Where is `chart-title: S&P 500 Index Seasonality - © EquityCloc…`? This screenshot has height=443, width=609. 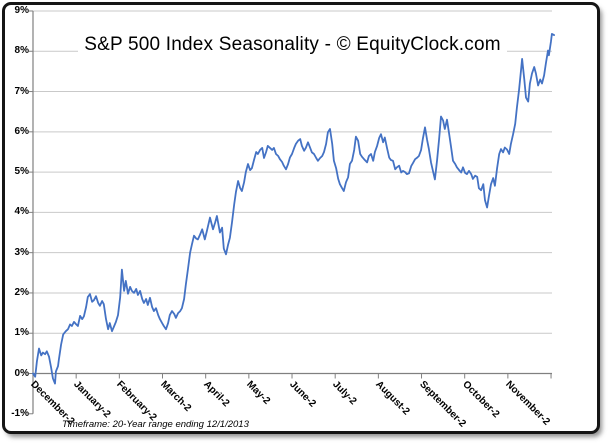
chart-title: S&P 500 Index Seasonality - © EquityCloc… is located at coordinates (292, 45).